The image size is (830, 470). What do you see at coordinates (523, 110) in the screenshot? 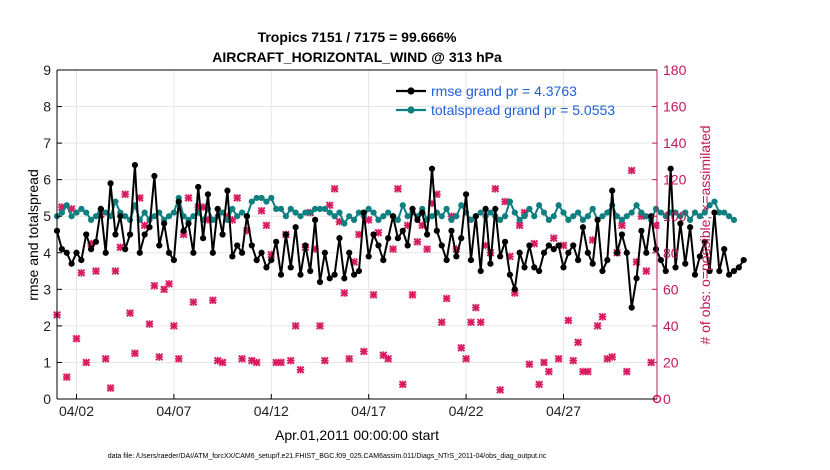
I see `legend-spread-label: totalspread grand pr = 5.0553` at bounding box center [523, 110].